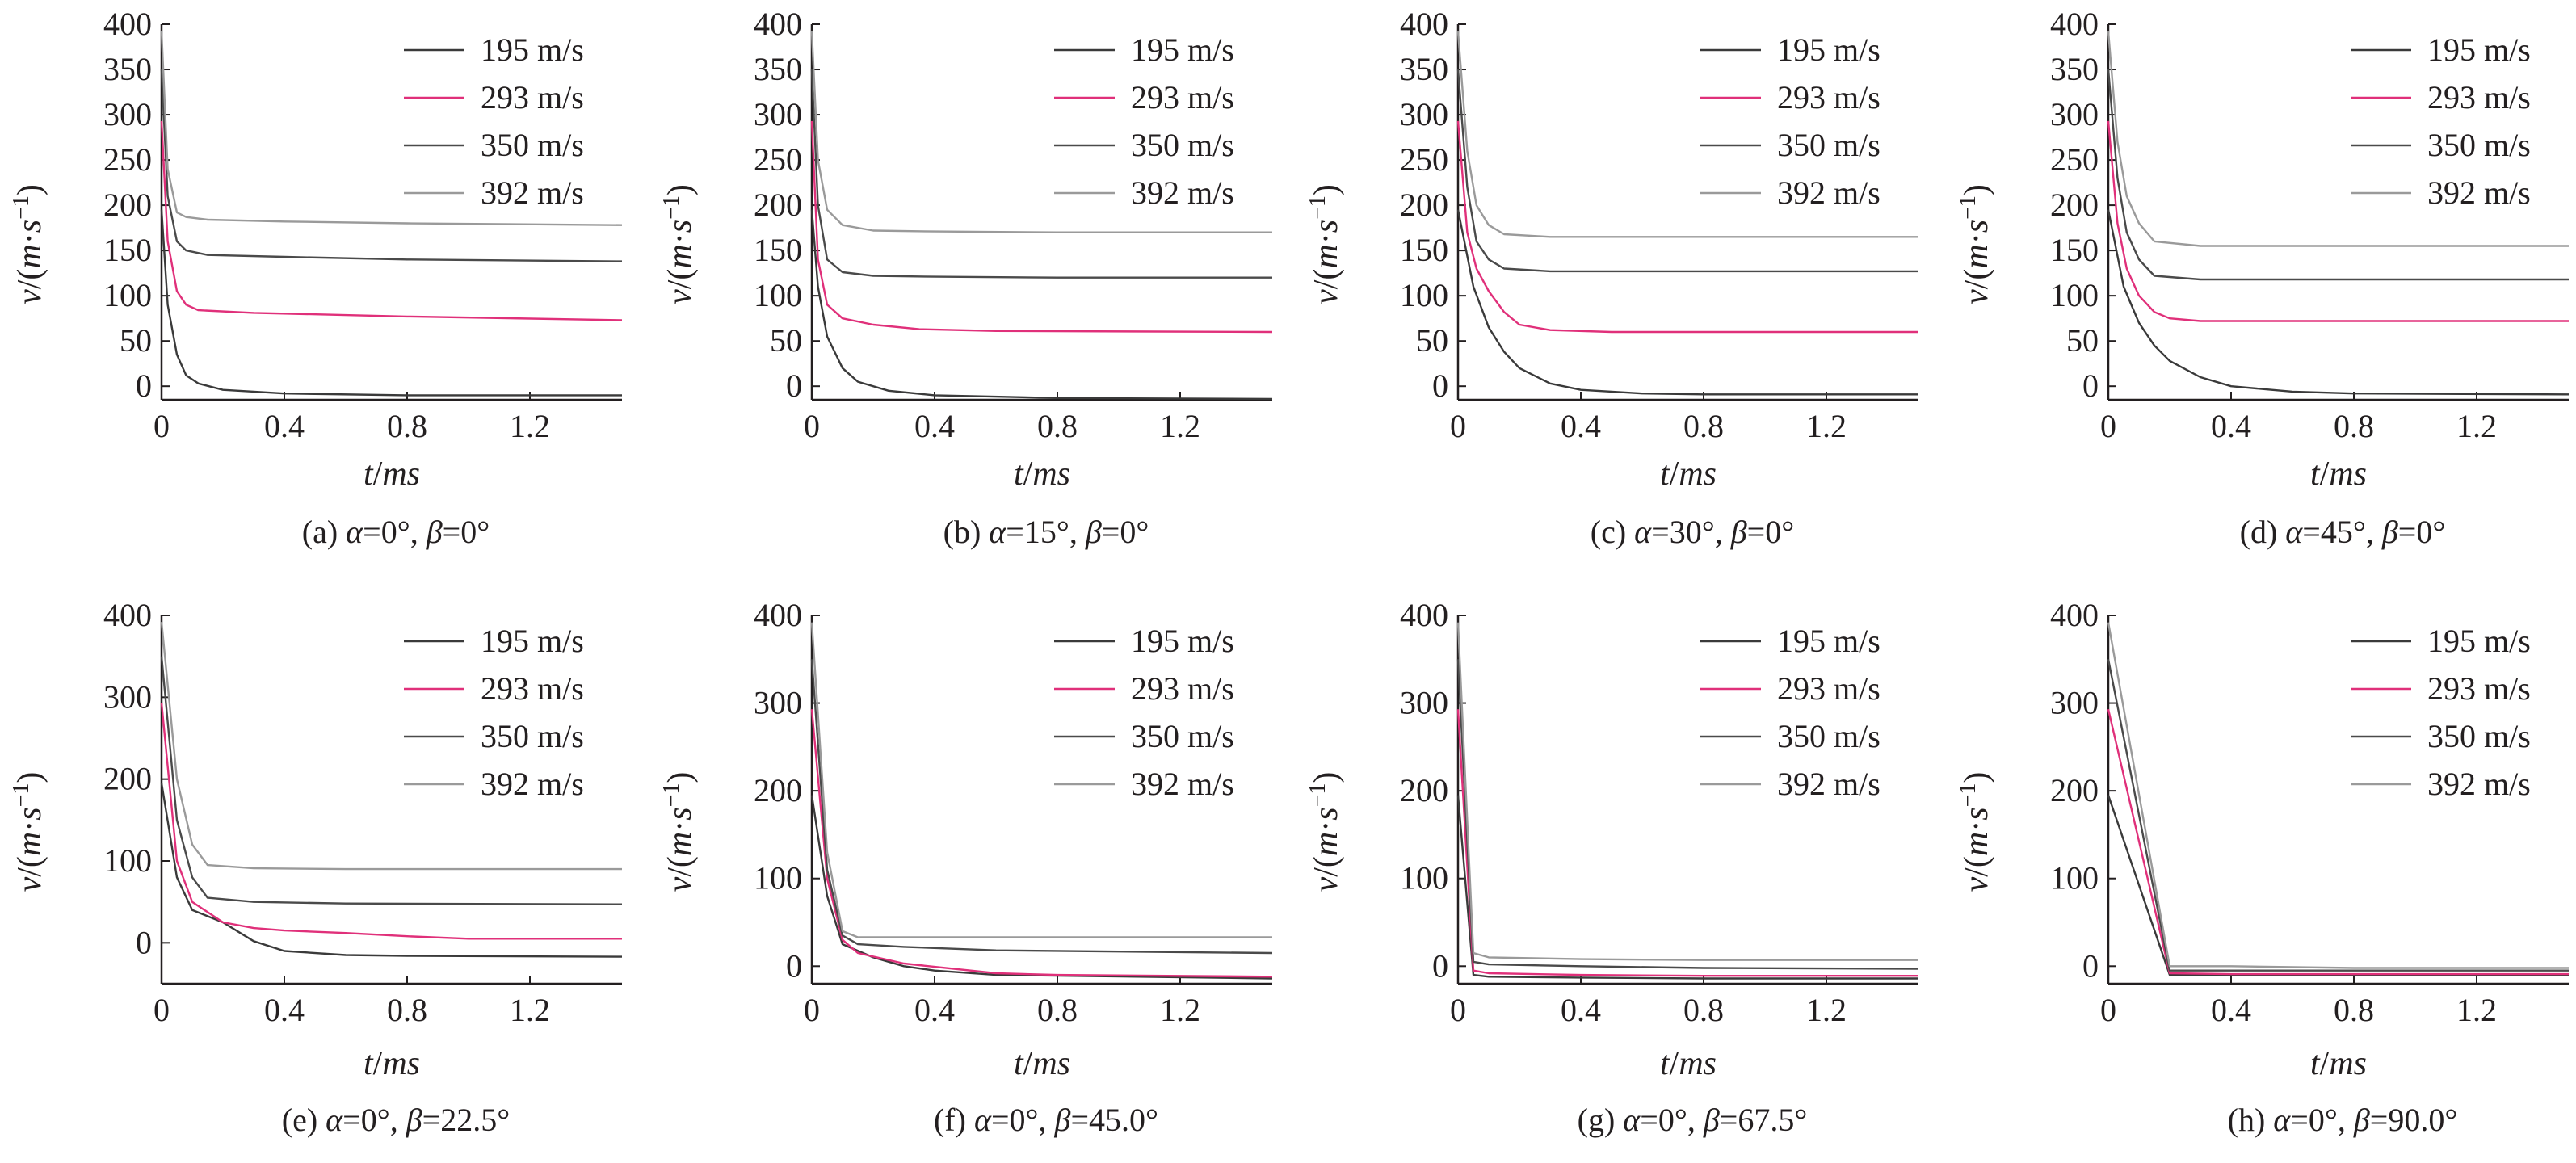 The width and height of the screenshot is (2576, 1163). What do you see at coordinates (128, 205) in the screenshot?
I see `y-tick-label: 200` at bounding box center [128, 205].